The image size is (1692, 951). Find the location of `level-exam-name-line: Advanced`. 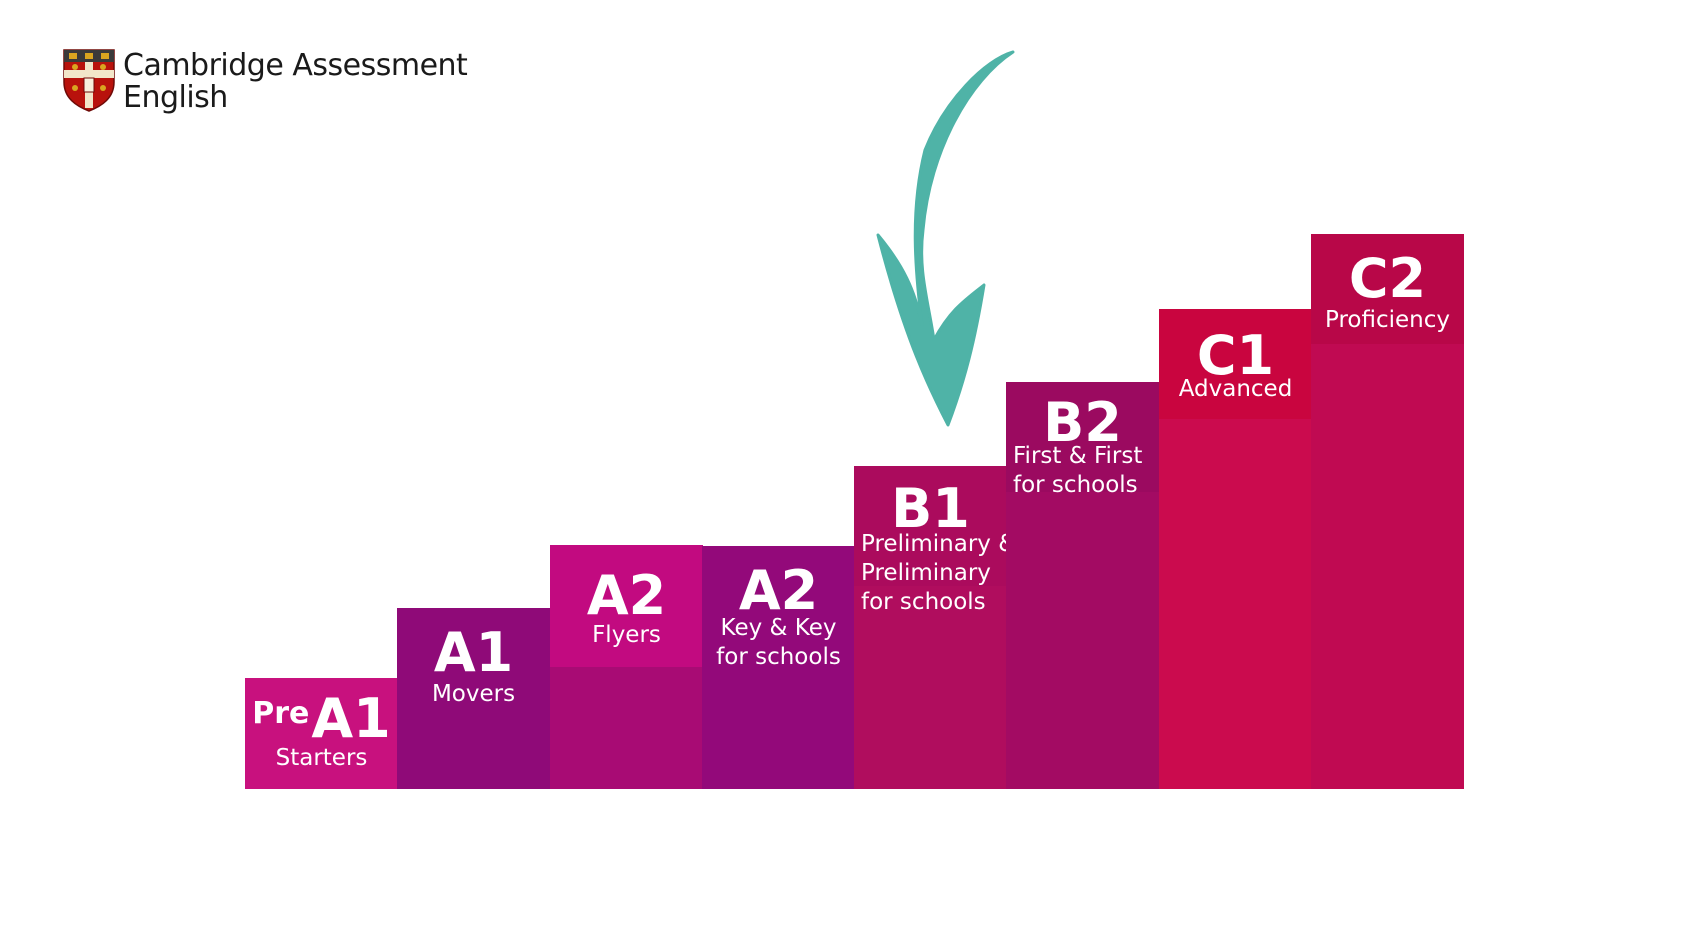

level-exam-name-line: Advanced is located at coordinates (1235, 389).